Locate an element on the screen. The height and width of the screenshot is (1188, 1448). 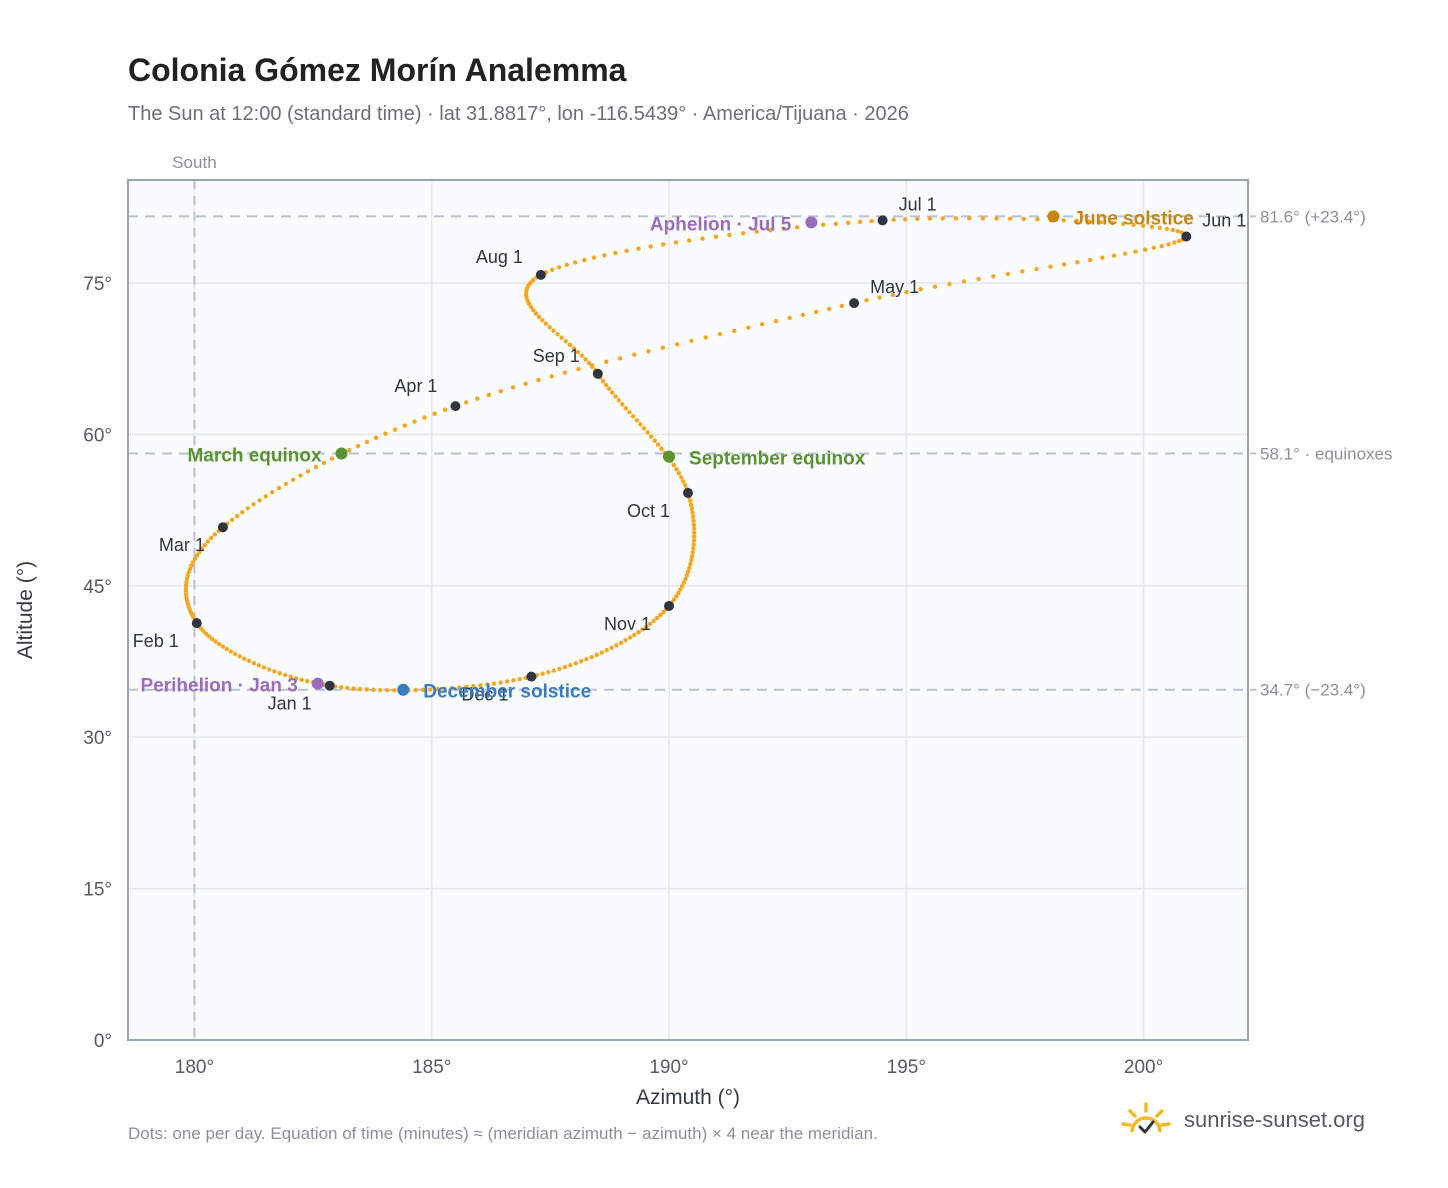
event-label: Aphelion · Jul 5 is located at coordinates (721, 224).